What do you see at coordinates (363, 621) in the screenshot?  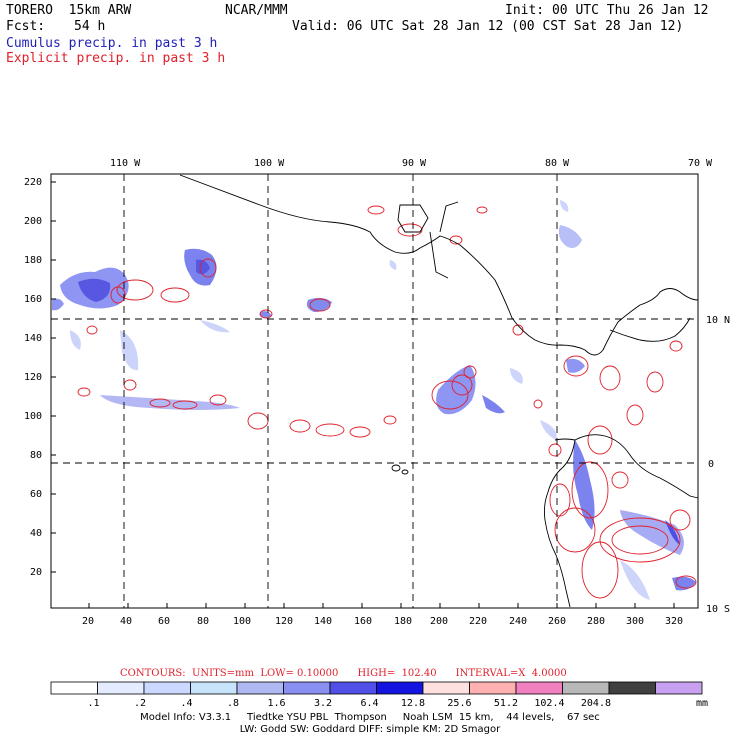 I see `x-tick: 160` at bounding box center [363, 621].